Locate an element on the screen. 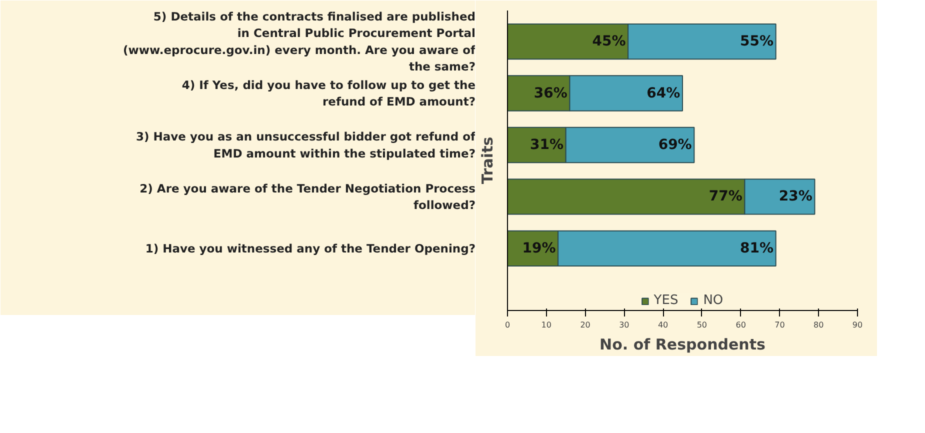 Image resolution: width=925 pixels, height=433 pixels. annotation: 31% is located at coordinates (547, 144).